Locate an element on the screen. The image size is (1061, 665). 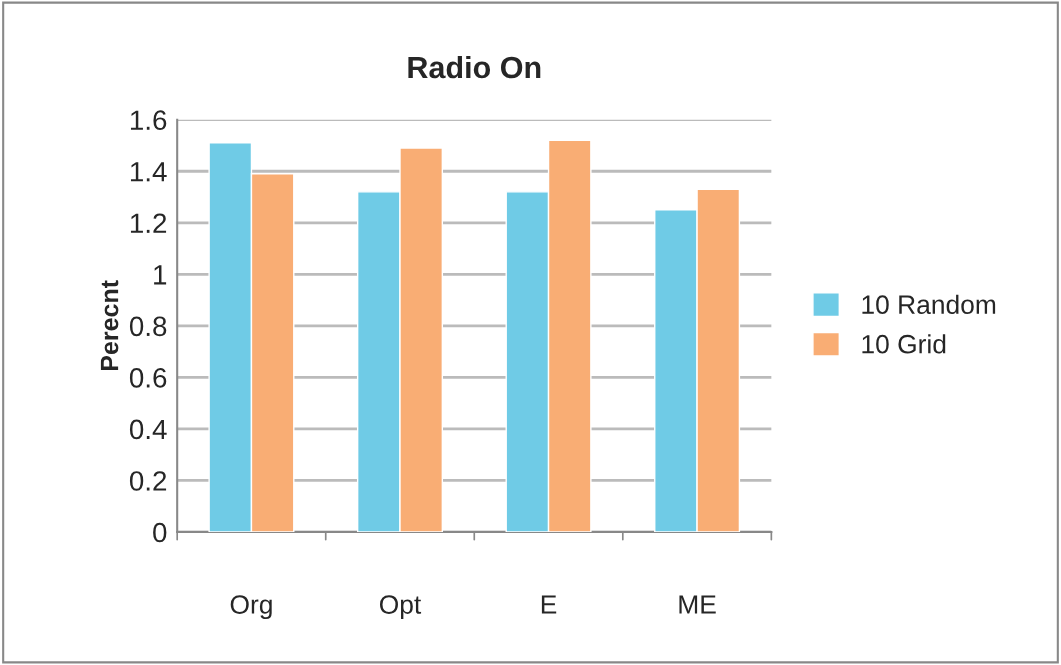
y-tick-label: 0.2 is located at coordinates (148, 481).